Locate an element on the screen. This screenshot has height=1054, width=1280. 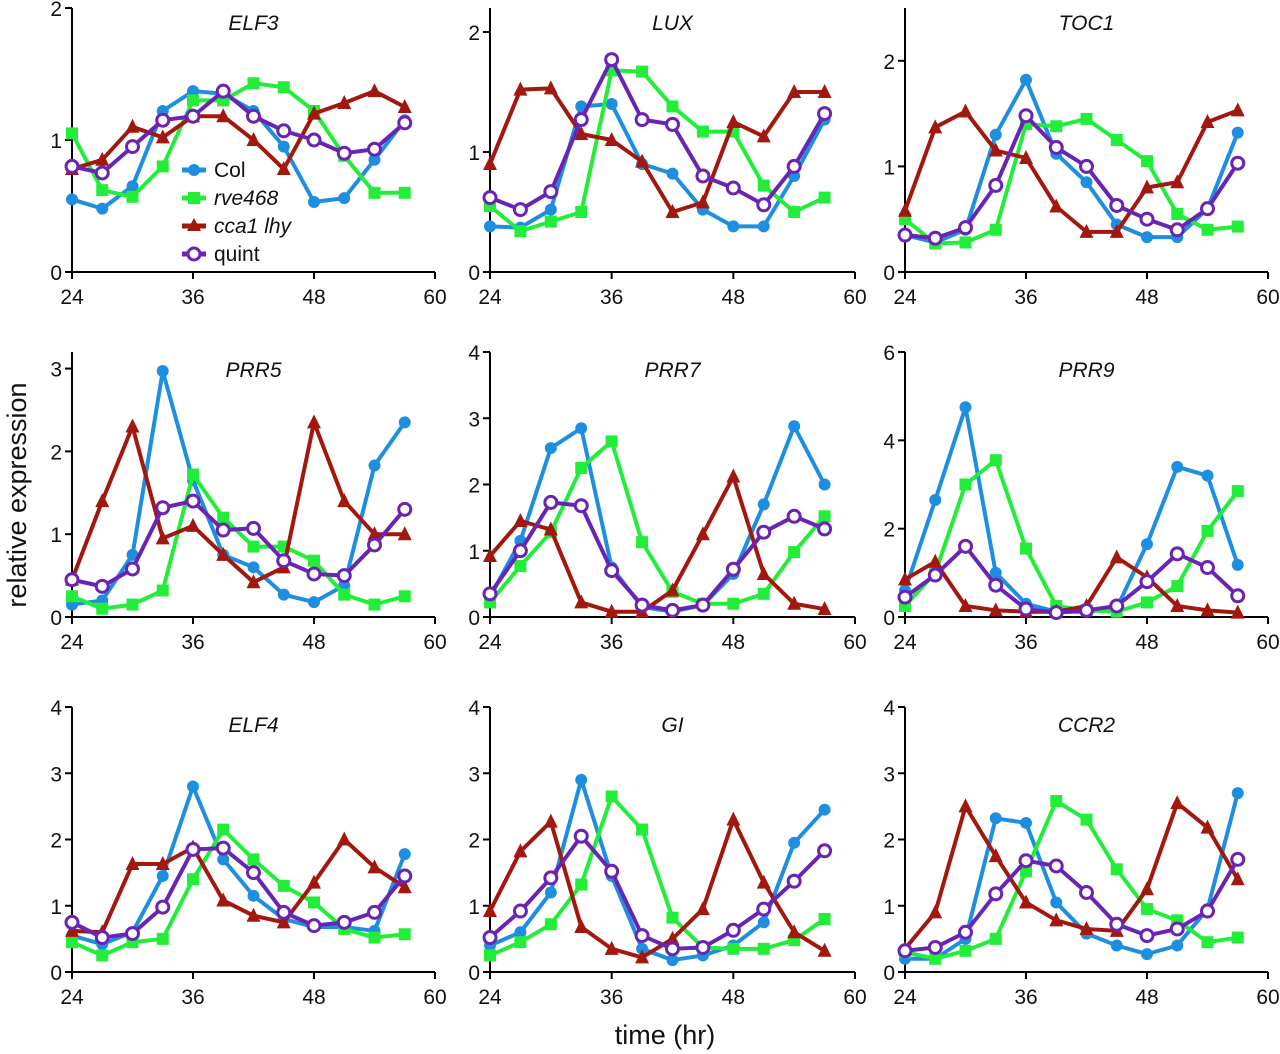
series-cca1-lhy is located at coordinates (657, 149).